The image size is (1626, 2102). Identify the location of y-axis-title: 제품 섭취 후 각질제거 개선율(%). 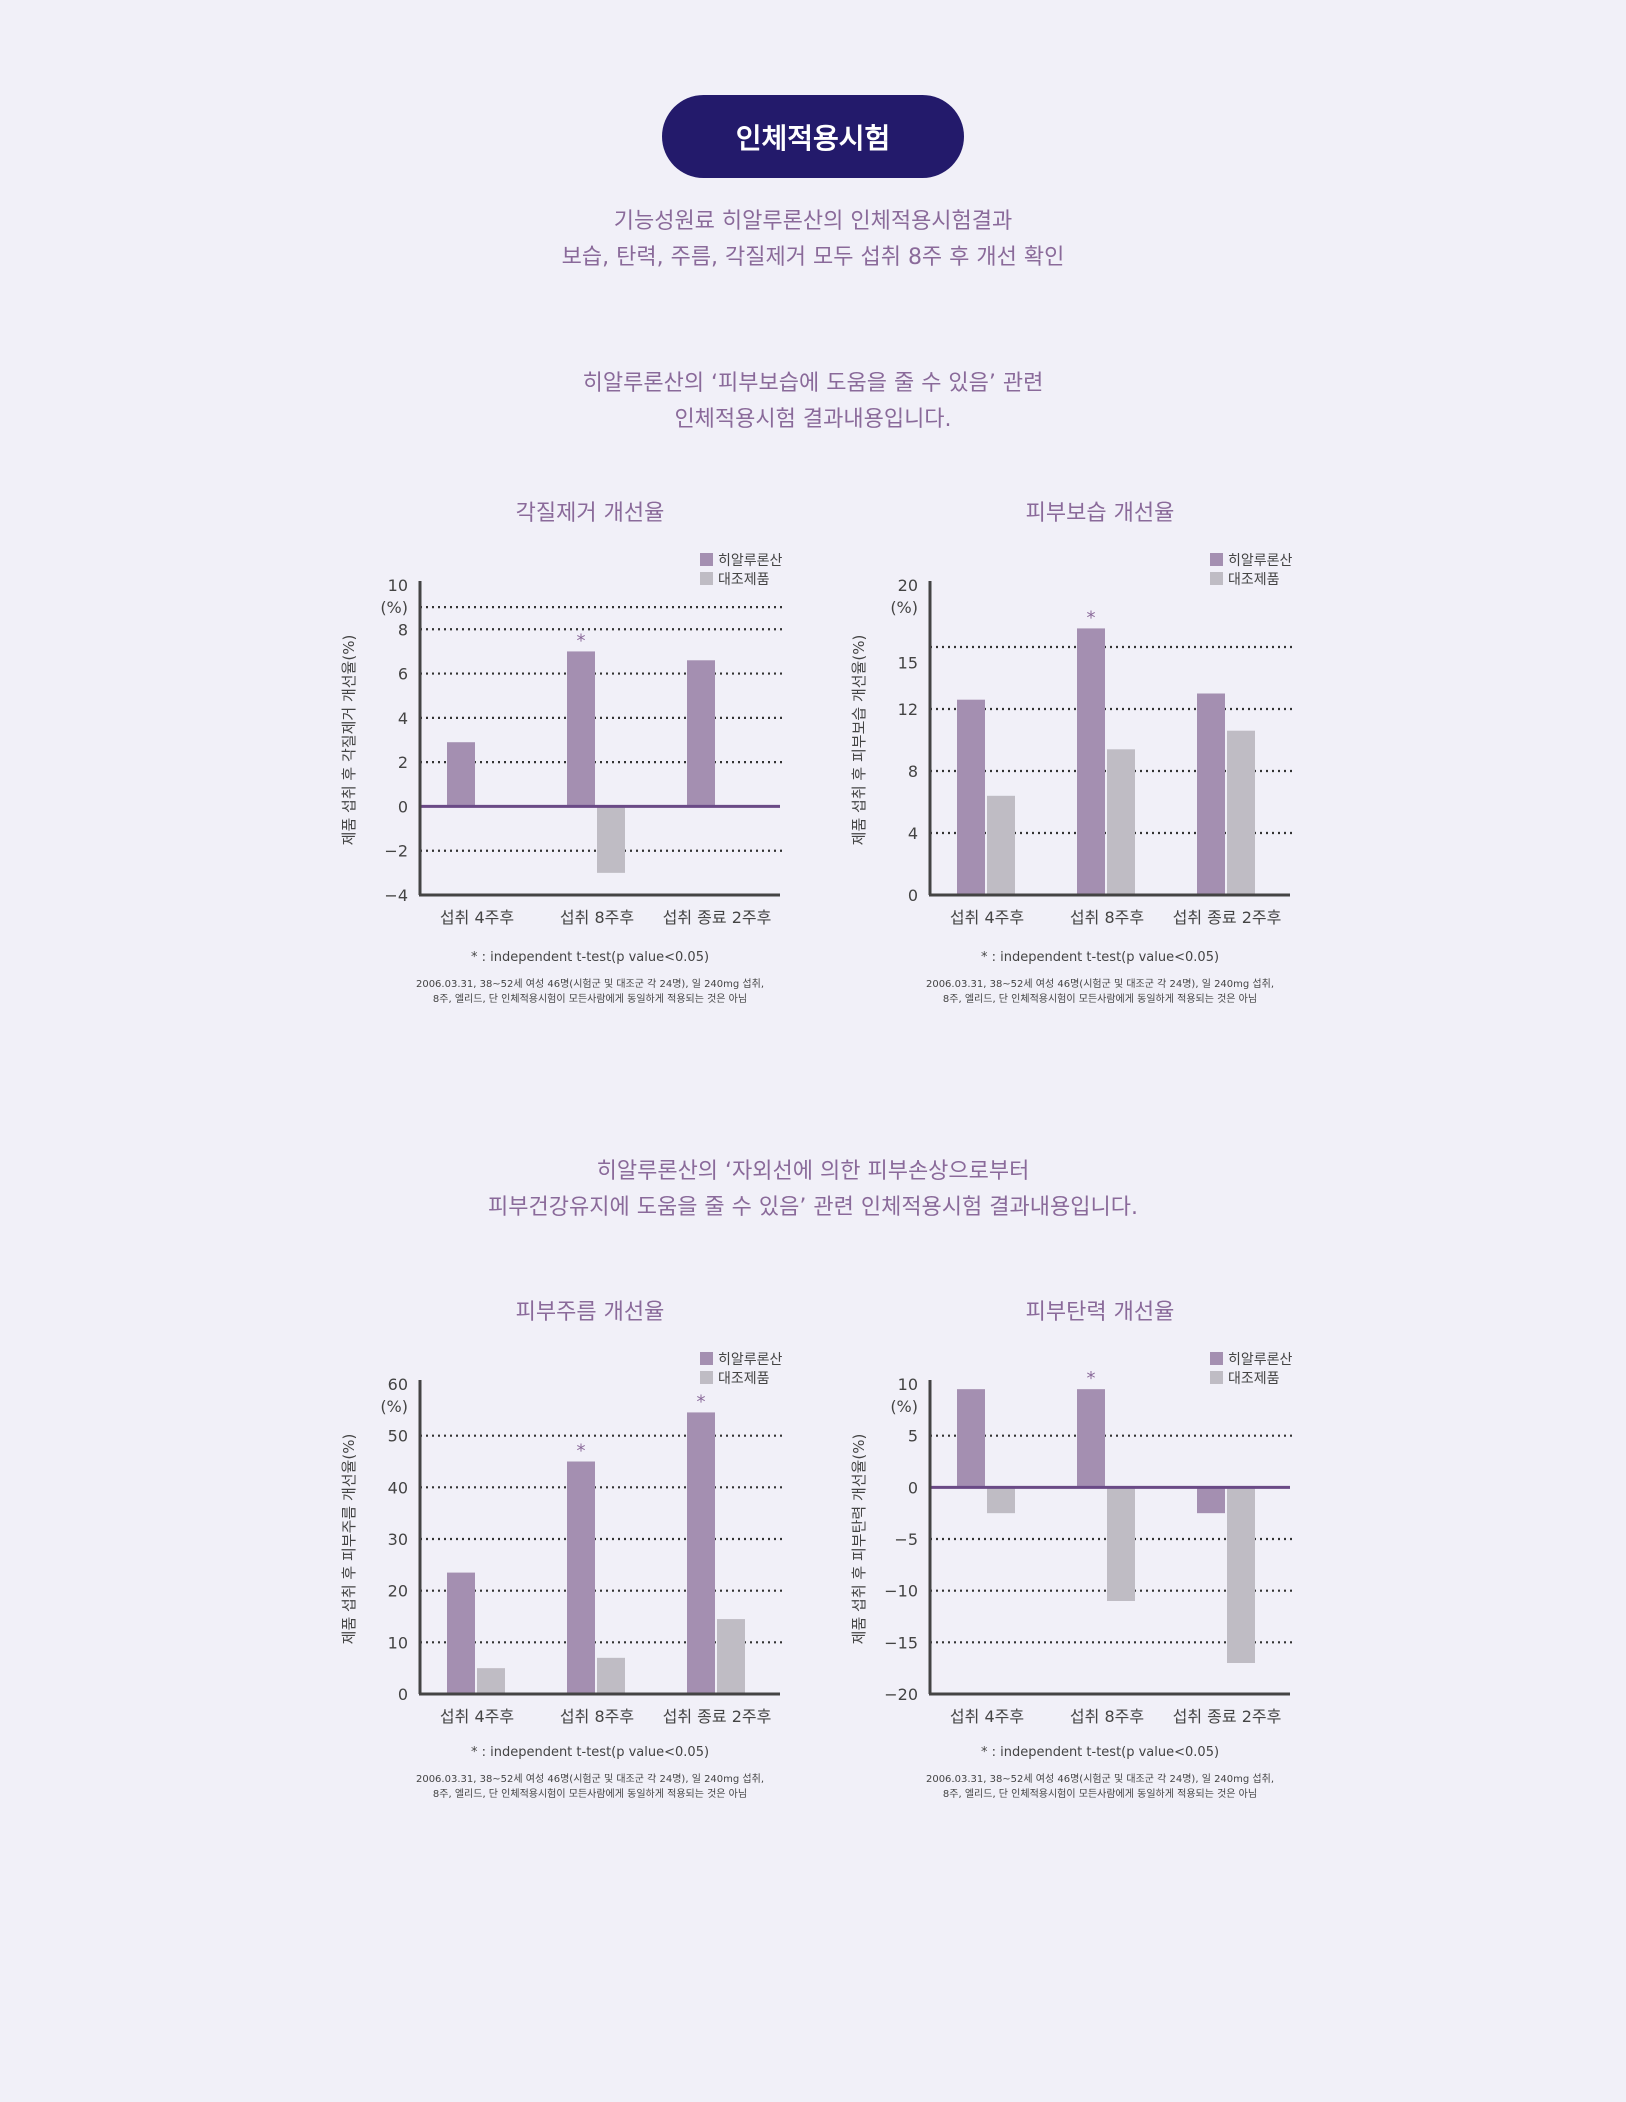
(349, 740).